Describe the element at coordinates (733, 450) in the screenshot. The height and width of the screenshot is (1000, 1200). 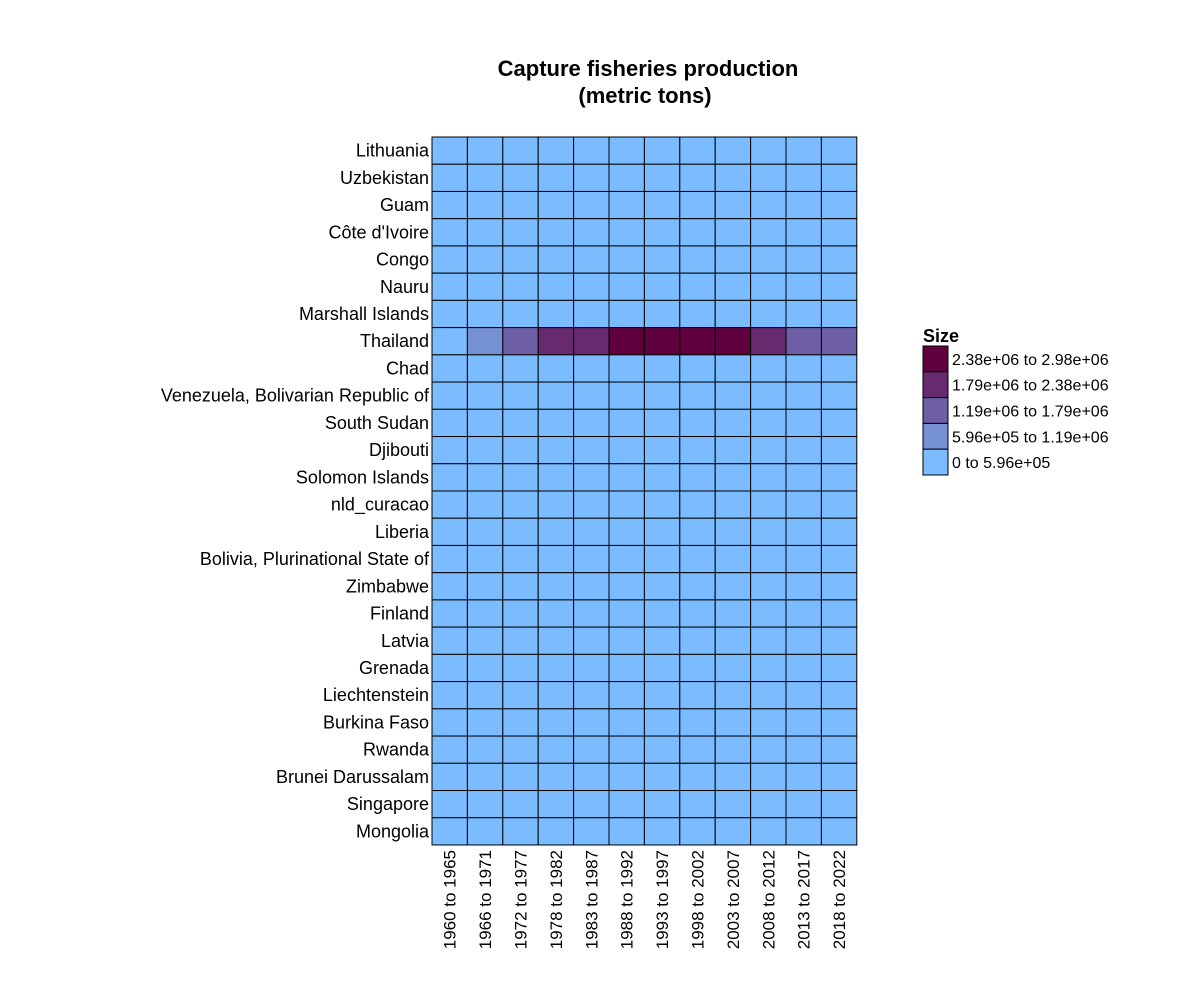
I see `cell-djibouti-2003-to-2007` at that location.